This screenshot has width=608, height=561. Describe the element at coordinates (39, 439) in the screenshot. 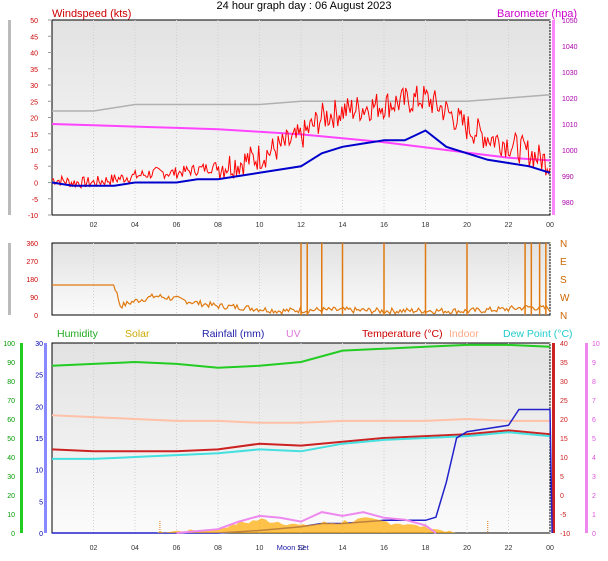

I see `rain-tick-label: 15` at that location.